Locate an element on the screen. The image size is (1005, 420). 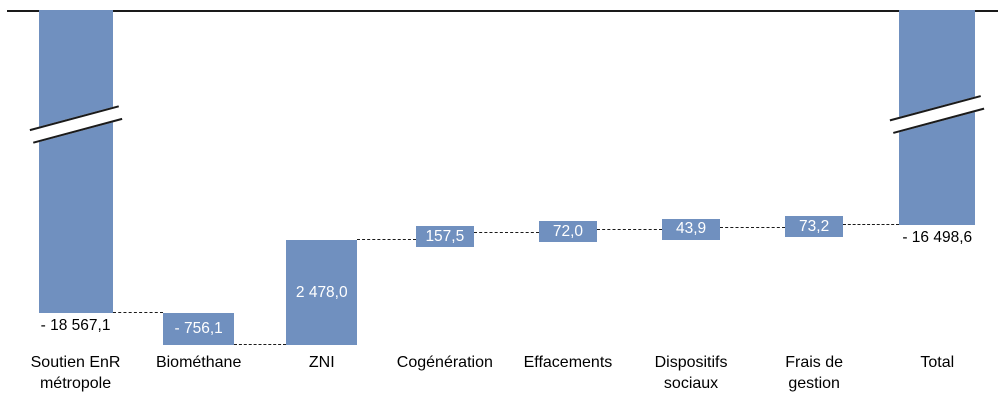
bar-value-label: 72,0 is located at coordinates (568, 231).